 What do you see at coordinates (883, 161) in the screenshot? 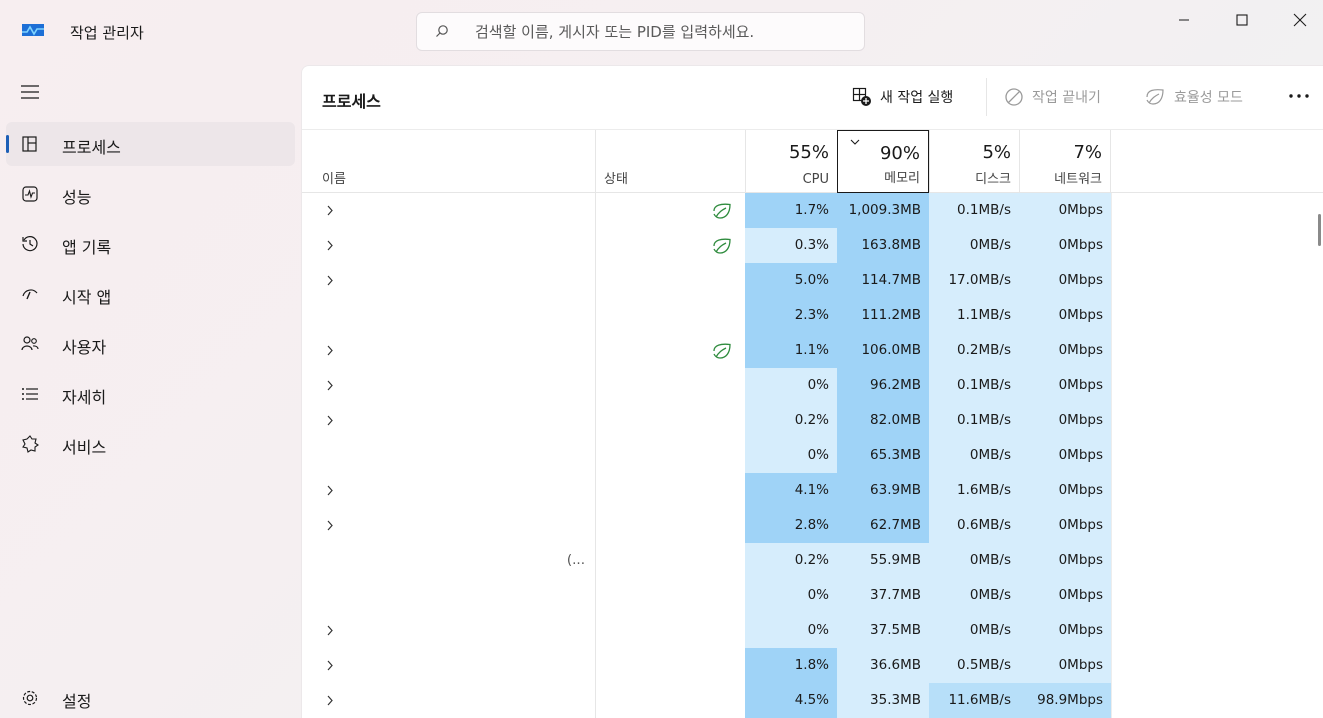
I see `column-header-memory: 90% 메모리` at bounding box center [883, 161].